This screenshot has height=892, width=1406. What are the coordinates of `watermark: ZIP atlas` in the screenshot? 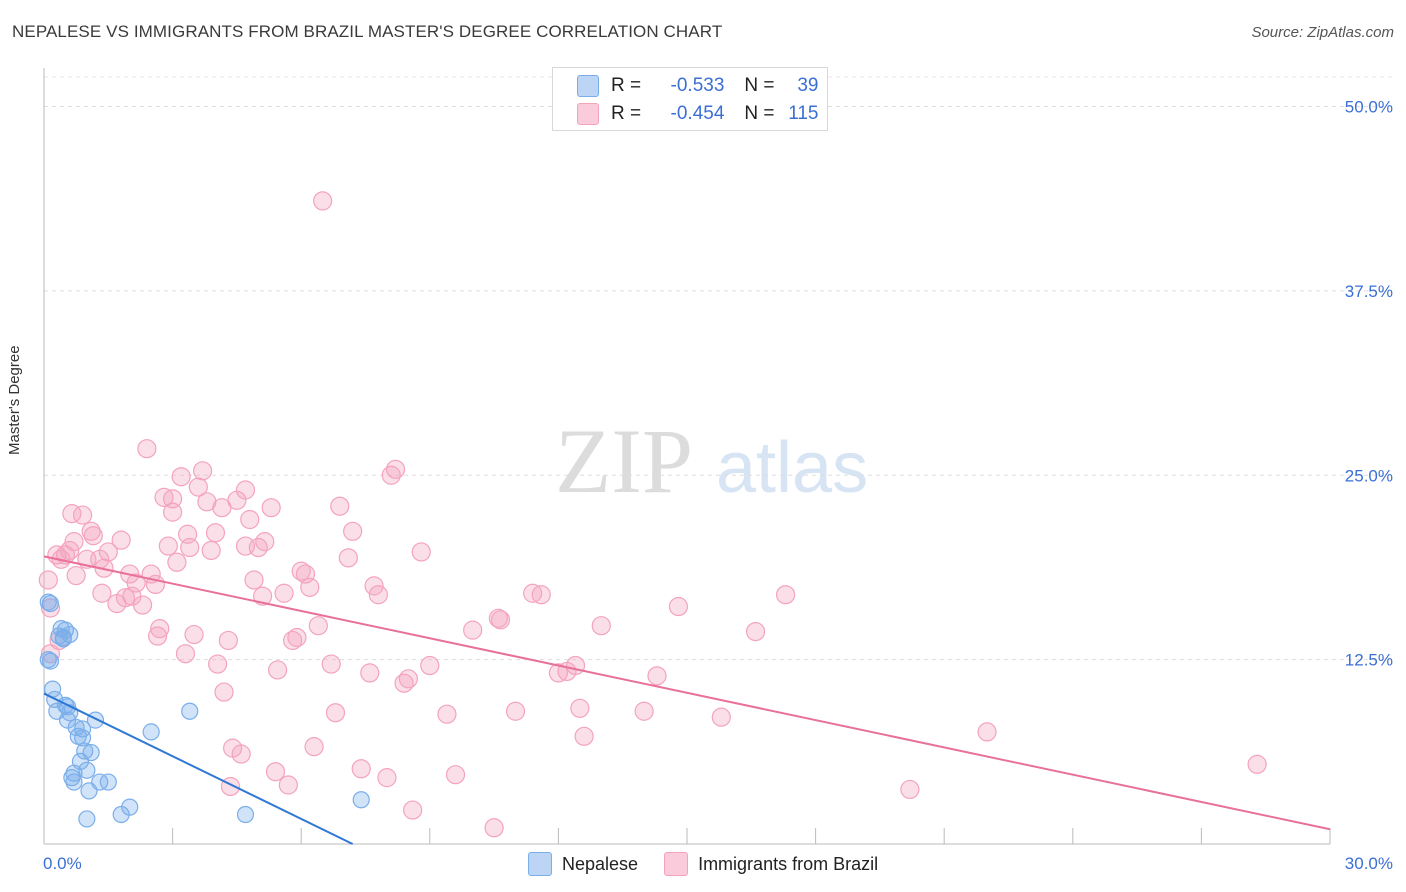 It's located at (711, 461).